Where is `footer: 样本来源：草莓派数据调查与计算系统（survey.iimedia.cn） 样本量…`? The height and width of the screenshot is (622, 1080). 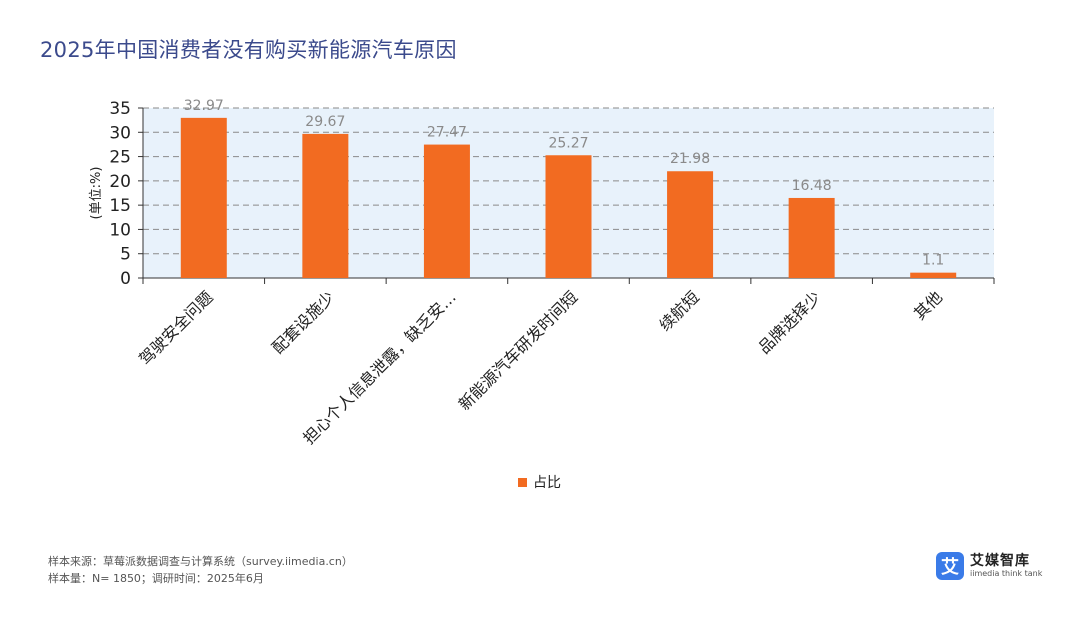 footer: 样本来源：草莓派数据调查与计算系统（survey.iimedia.cn） 样本量… is located at coordinates (200, 570).